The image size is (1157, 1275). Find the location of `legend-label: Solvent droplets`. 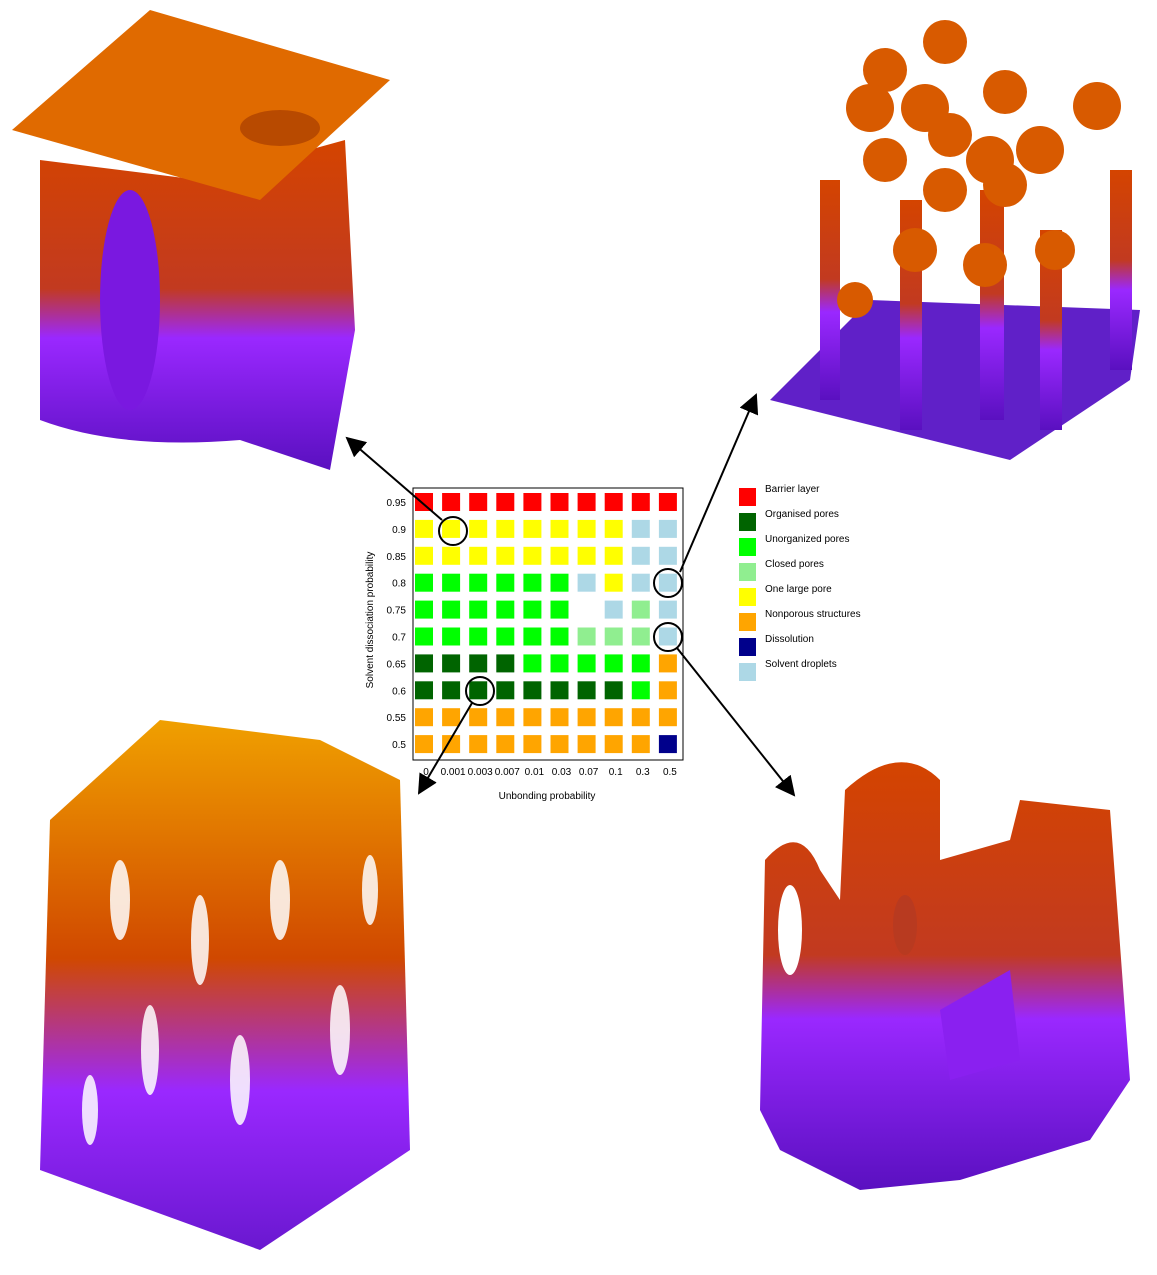

legend-label: Solvent droplets is located at coordinates (801, 664).